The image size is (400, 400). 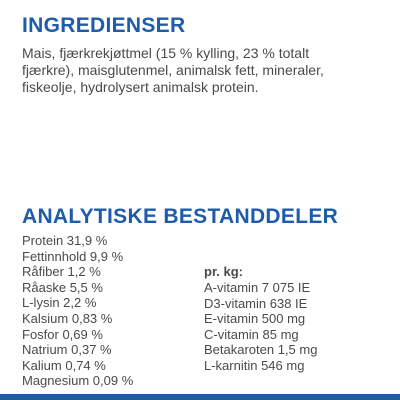 I want to click on per-kg-item: D3-vitamin 638 IE, so click(x=256, y=303).